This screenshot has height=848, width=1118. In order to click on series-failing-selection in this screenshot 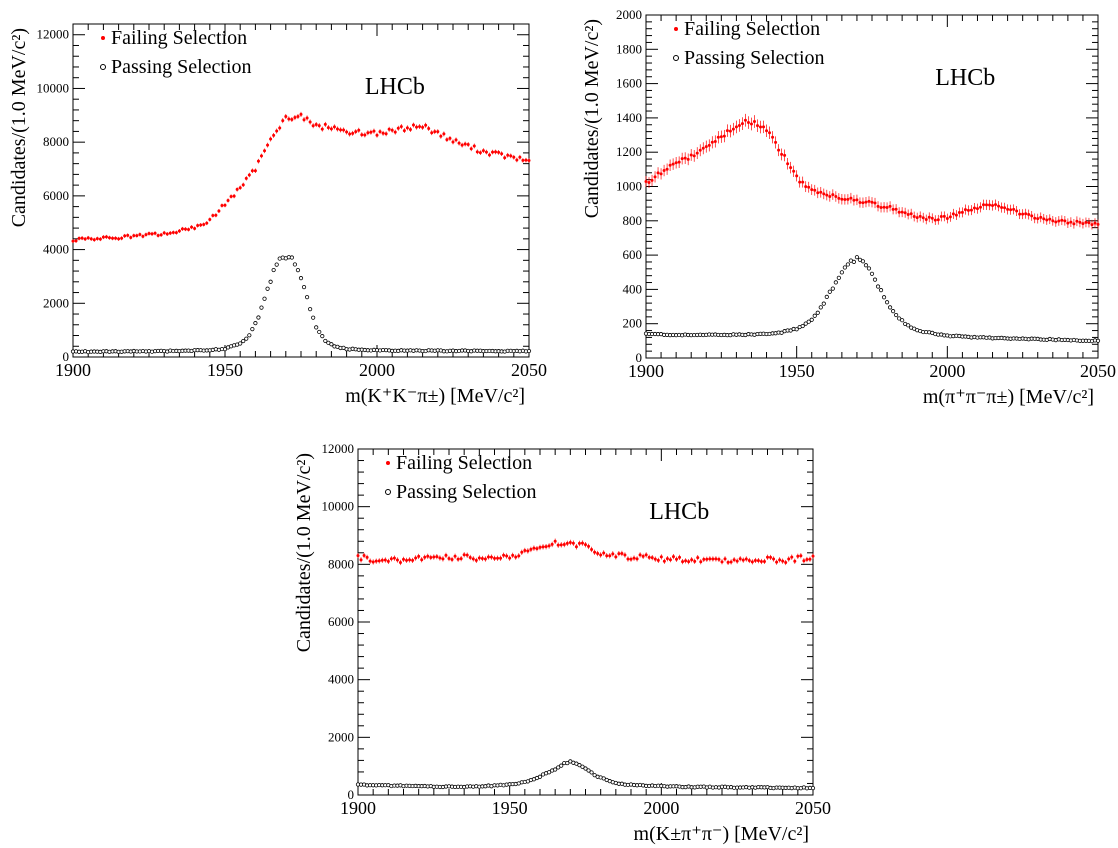, I will do `click(872, 171)`.